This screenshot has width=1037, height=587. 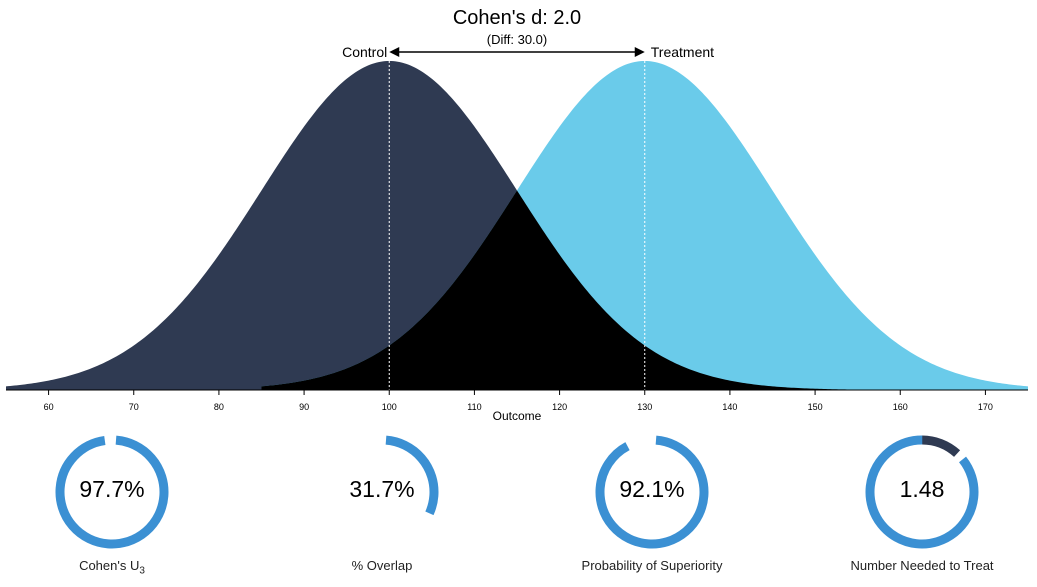 I want to click on x-tick-label: 170, so click(x=985, y=407).